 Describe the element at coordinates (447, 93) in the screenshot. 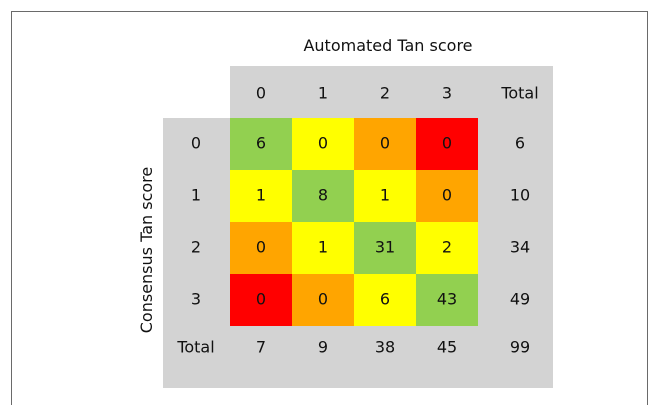

I see `column-label-3: 3` at that location.